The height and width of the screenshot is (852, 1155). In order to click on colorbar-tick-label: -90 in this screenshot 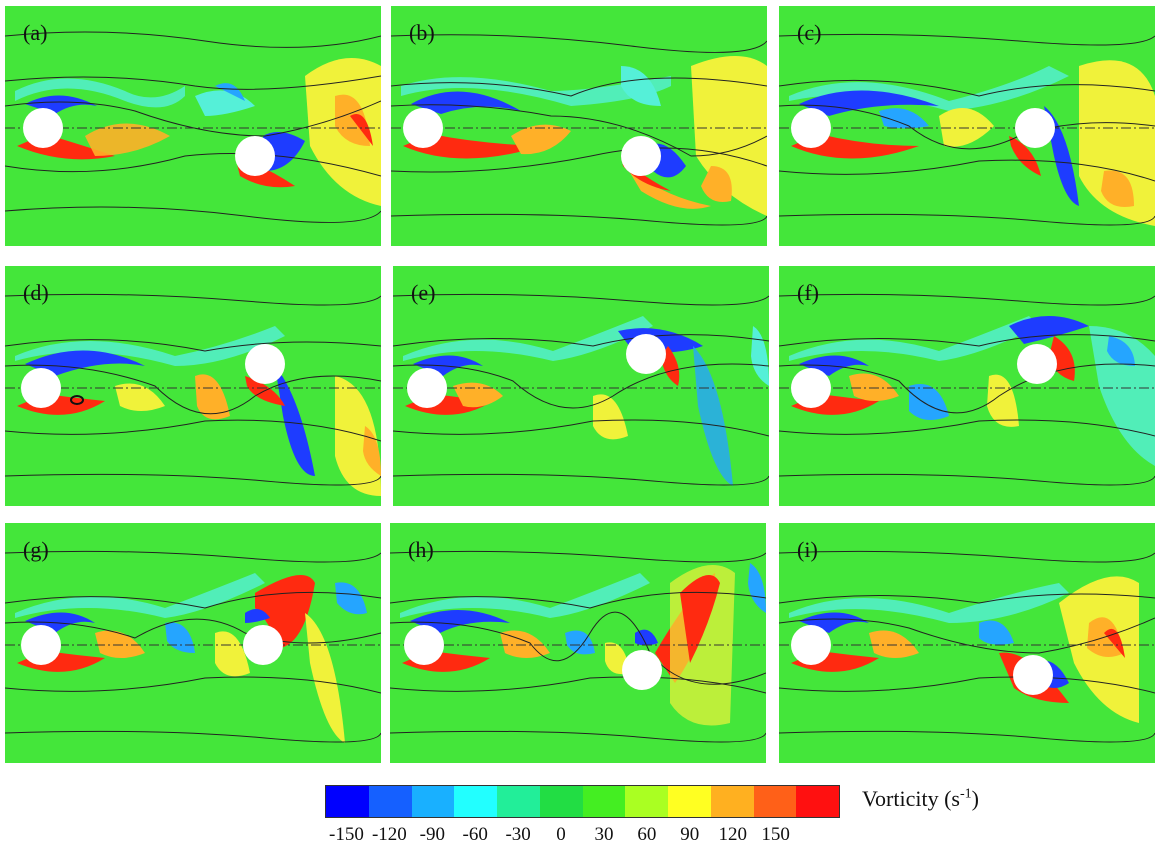, I will do `click(432, 834)`.